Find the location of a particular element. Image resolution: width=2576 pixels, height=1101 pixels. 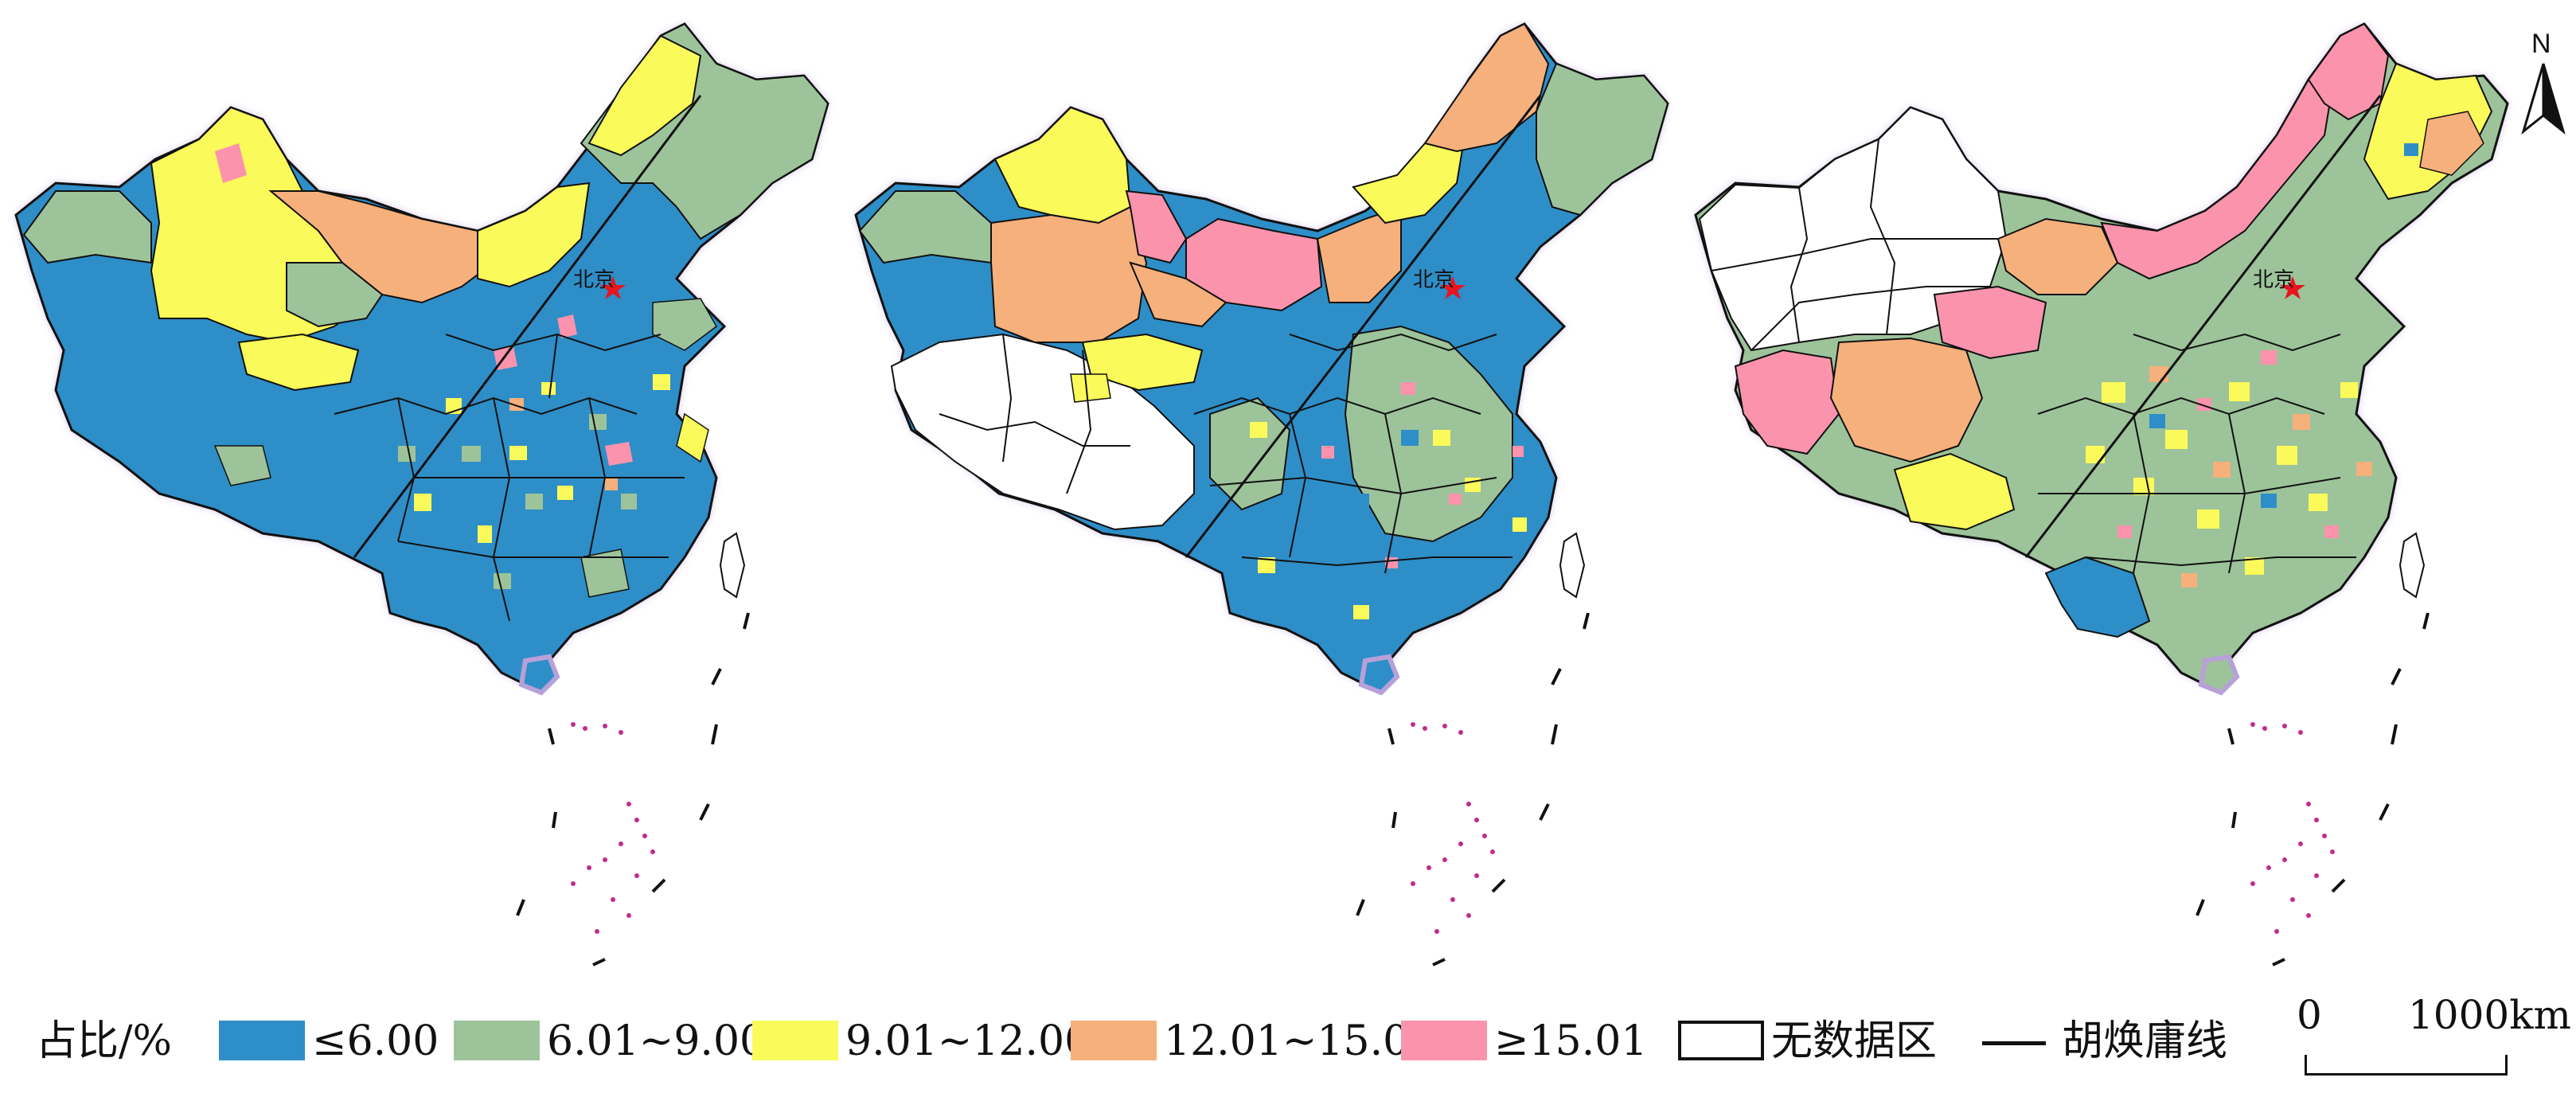

north-arrow: N is located at coordinates (2543, 83).